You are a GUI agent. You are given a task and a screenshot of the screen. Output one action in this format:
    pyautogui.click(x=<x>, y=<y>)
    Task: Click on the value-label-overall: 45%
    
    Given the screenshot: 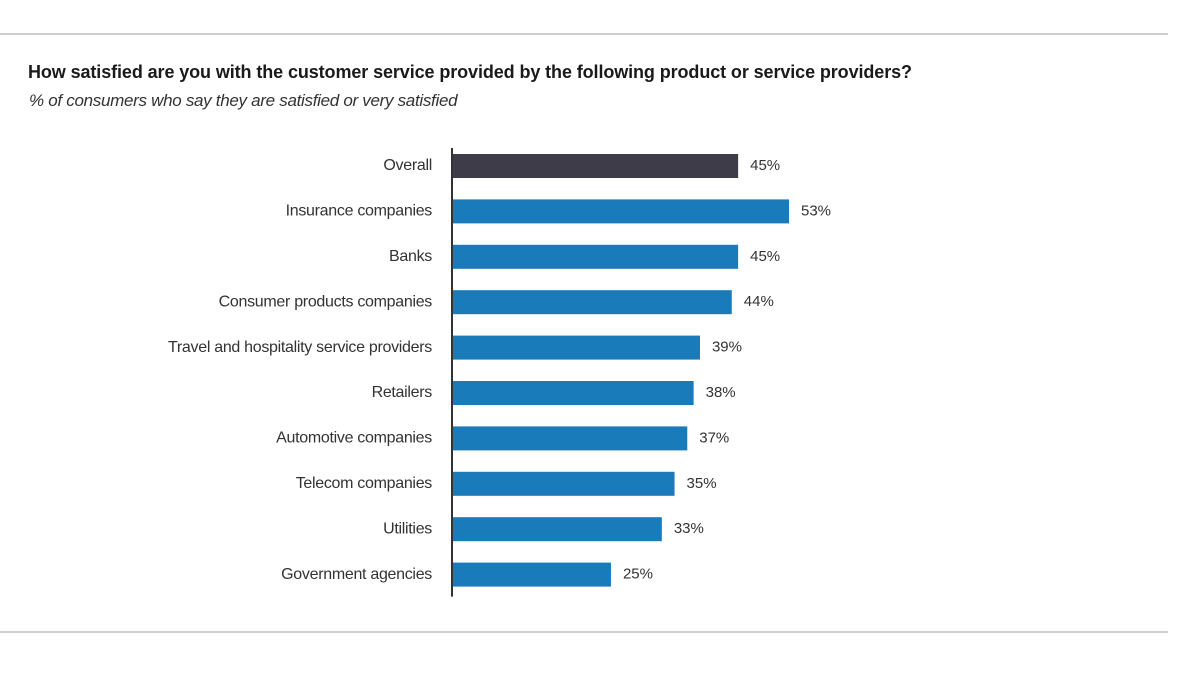 What is the action you would take?
    pyautogui.click(x=765, y=165)
    